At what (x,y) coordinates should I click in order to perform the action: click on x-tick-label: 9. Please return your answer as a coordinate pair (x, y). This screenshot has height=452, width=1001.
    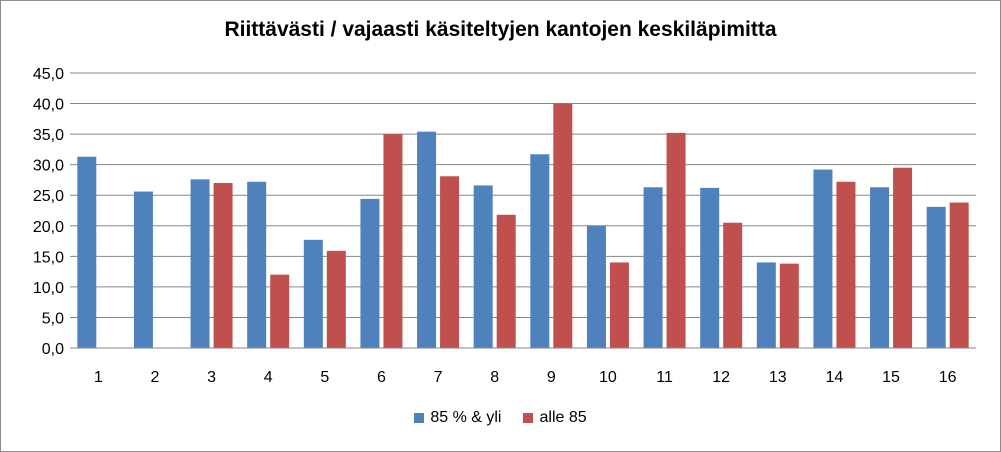
    Looking at the image, I should click on (551, 377).